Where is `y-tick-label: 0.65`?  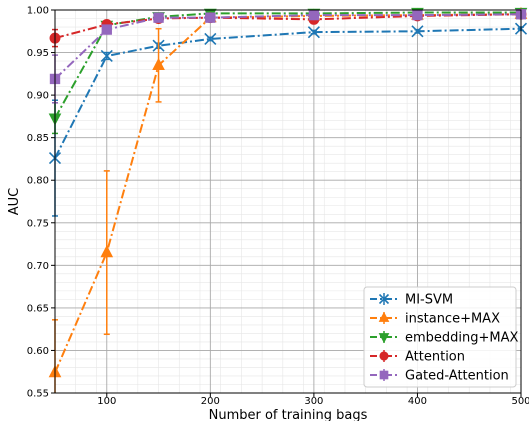 y-tick-label: 0.65 is located at coordinates (38, 308).